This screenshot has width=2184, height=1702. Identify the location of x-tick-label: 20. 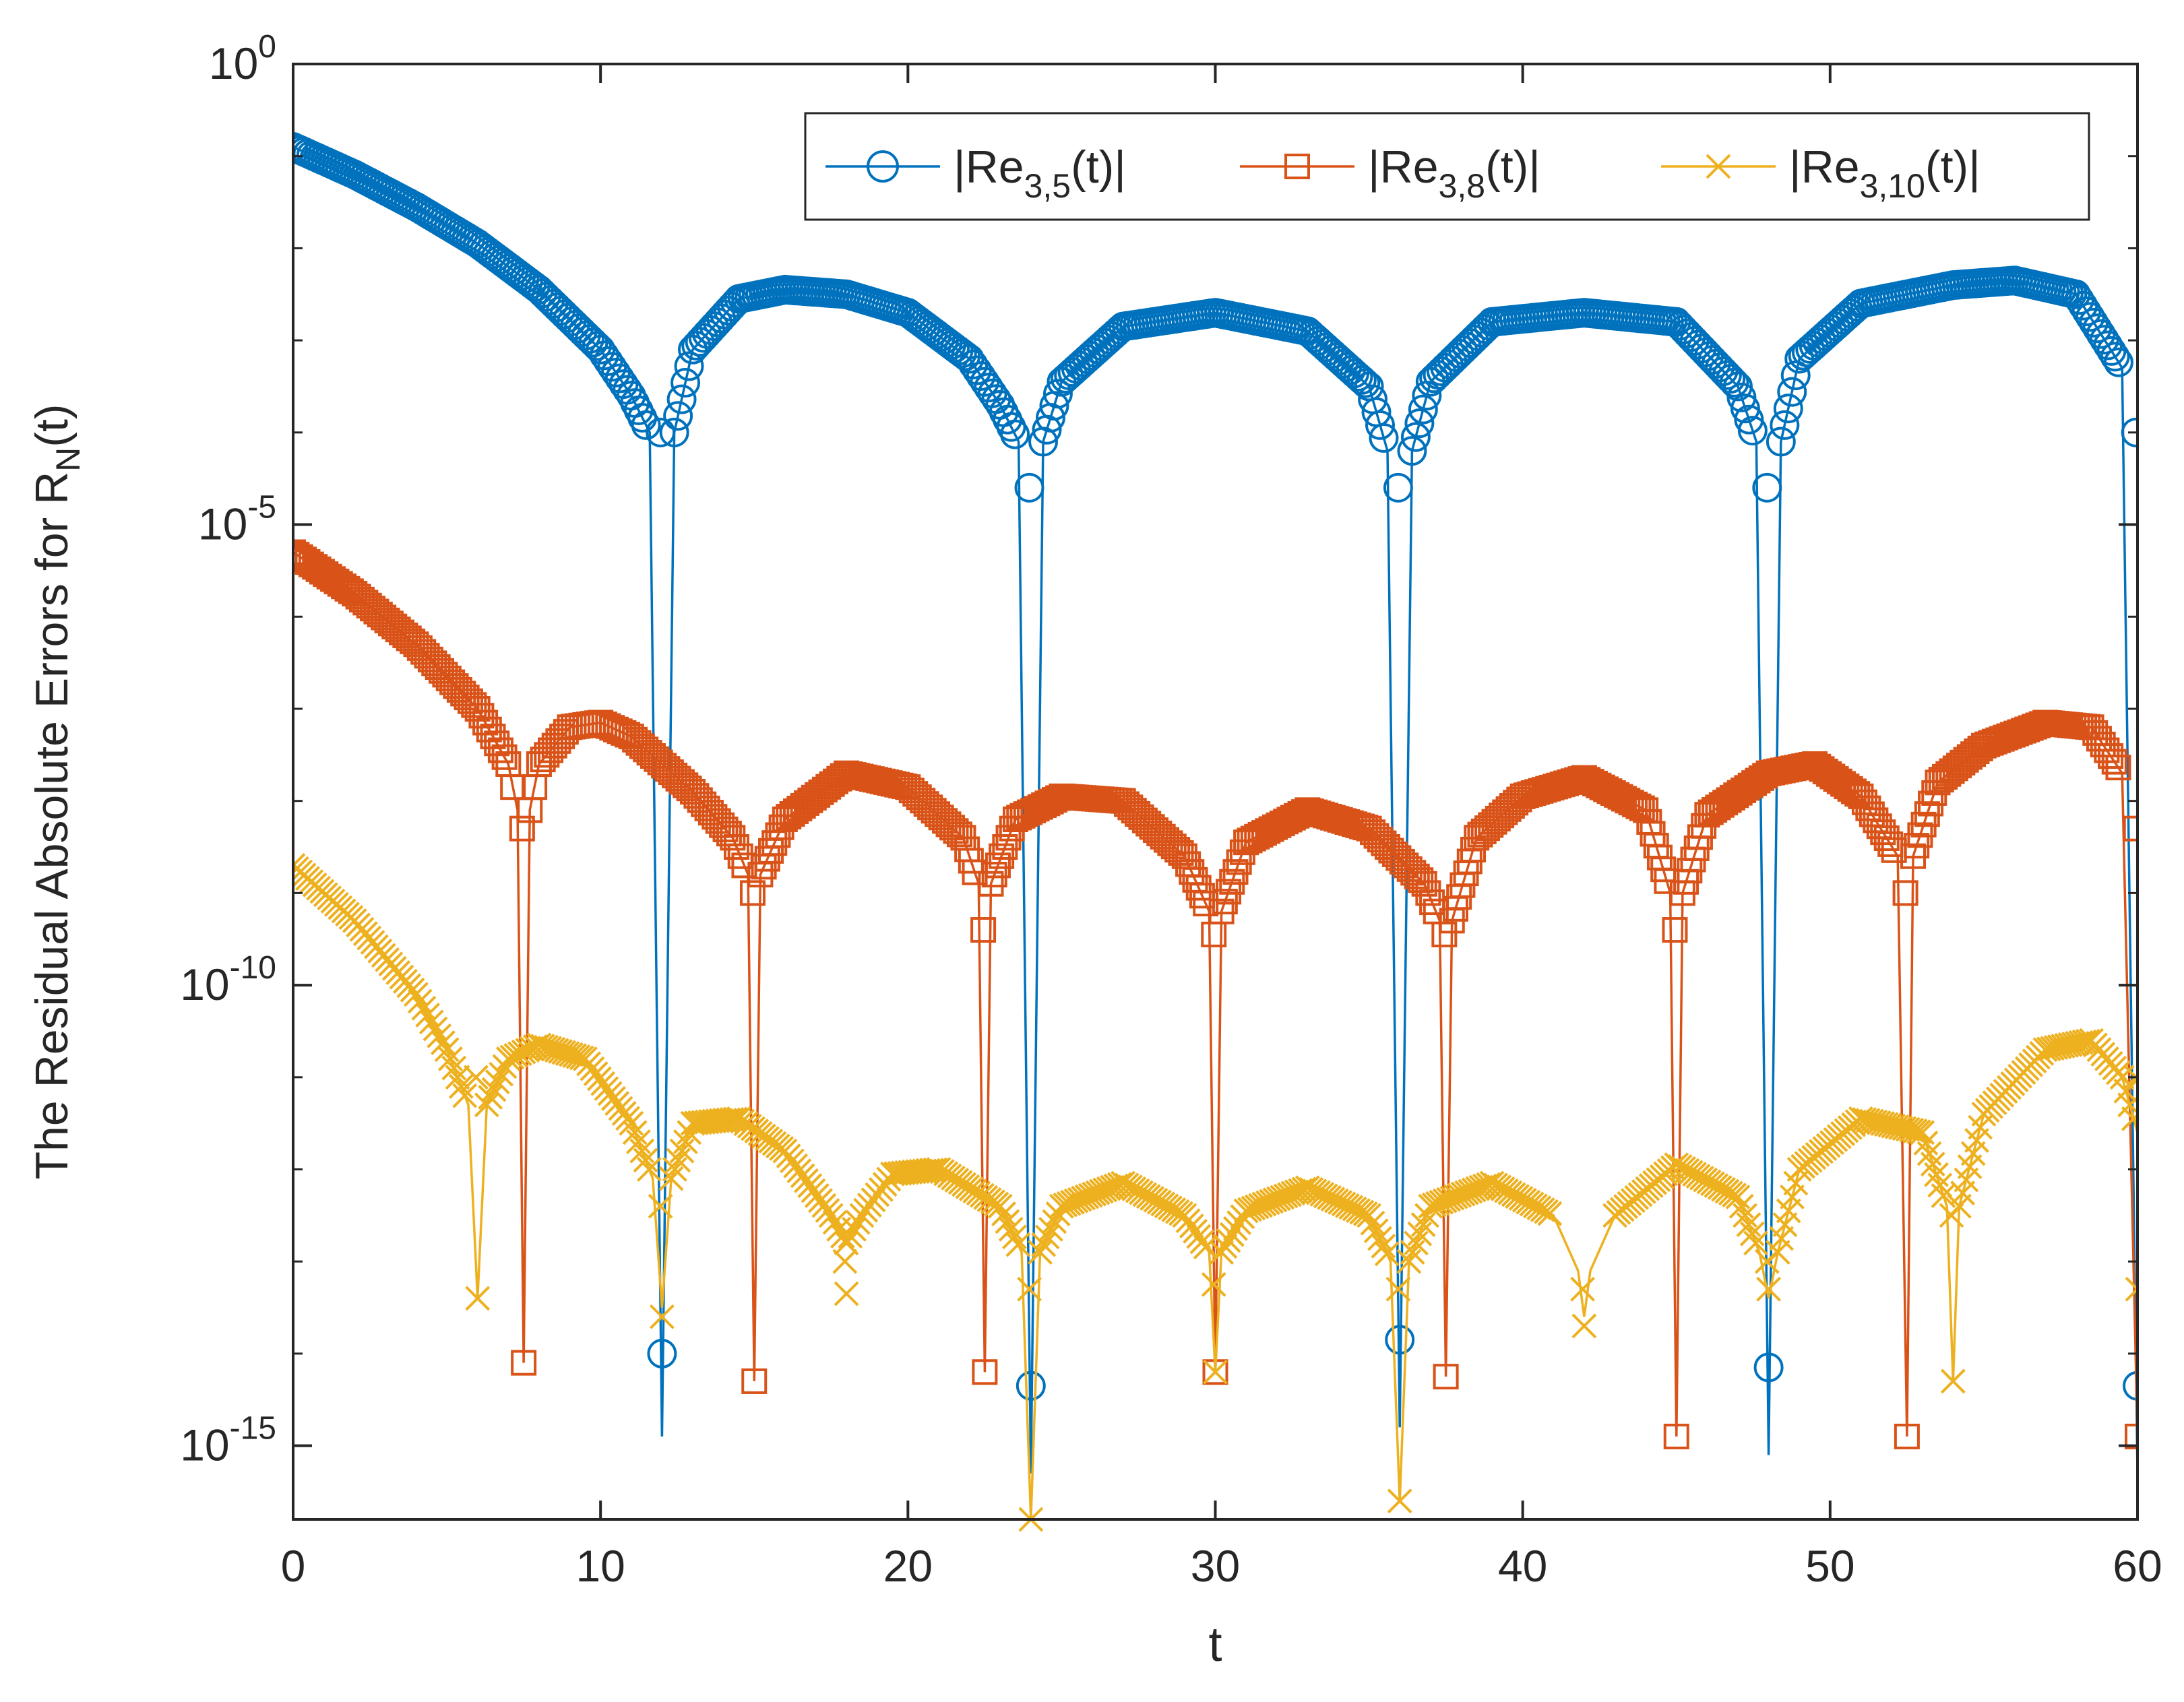
(908, 1566).